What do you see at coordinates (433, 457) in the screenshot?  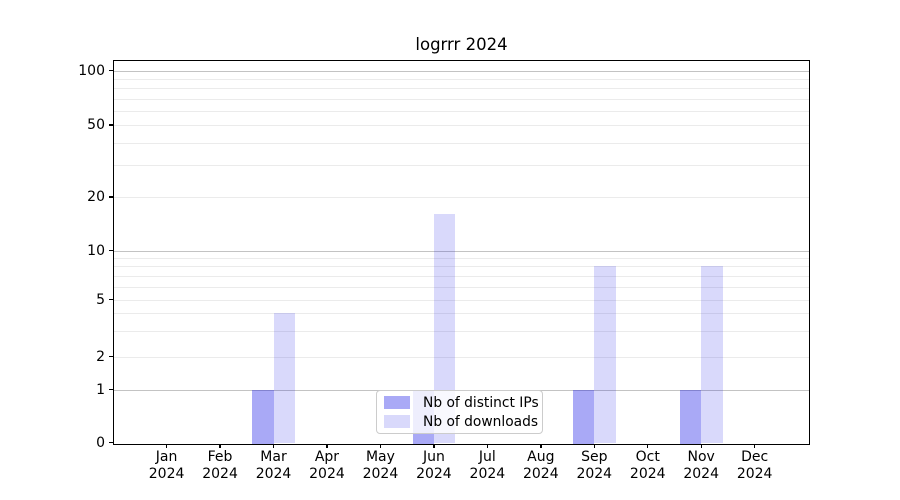 I see `x-tick-month: Jun` at bounding box center [433, 457].